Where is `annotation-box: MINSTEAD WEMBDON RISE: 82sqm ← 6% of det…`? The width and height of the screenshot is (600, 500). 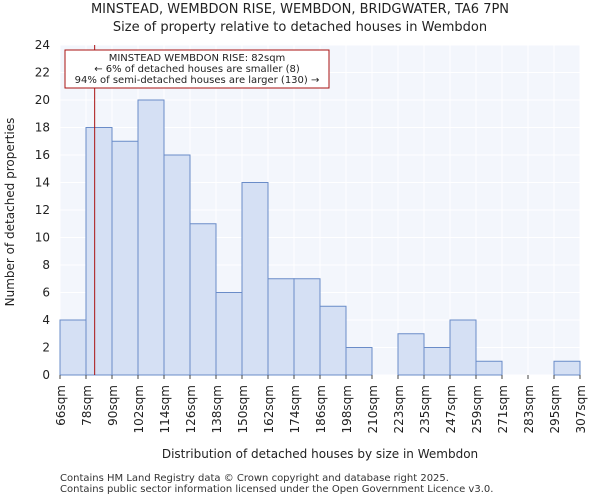
annotation-box: MINSTEAD WEMBDON RISE: 82sqm ← 6% of det… is located at coordinates (197, 69).